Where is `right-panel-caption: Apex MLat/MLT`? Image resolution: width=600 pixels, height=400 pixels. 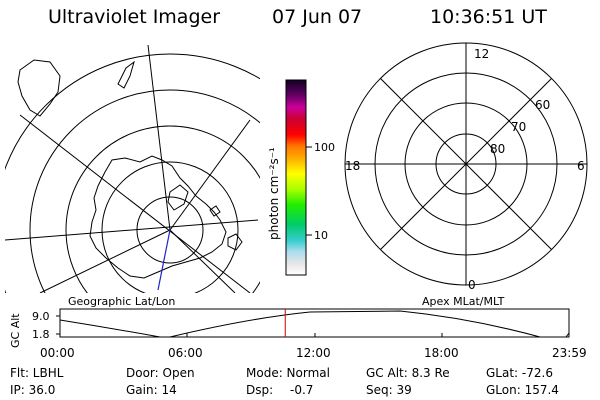
right-panel-caption: Apex MLat/MLT is located at coordinates (463, 301).